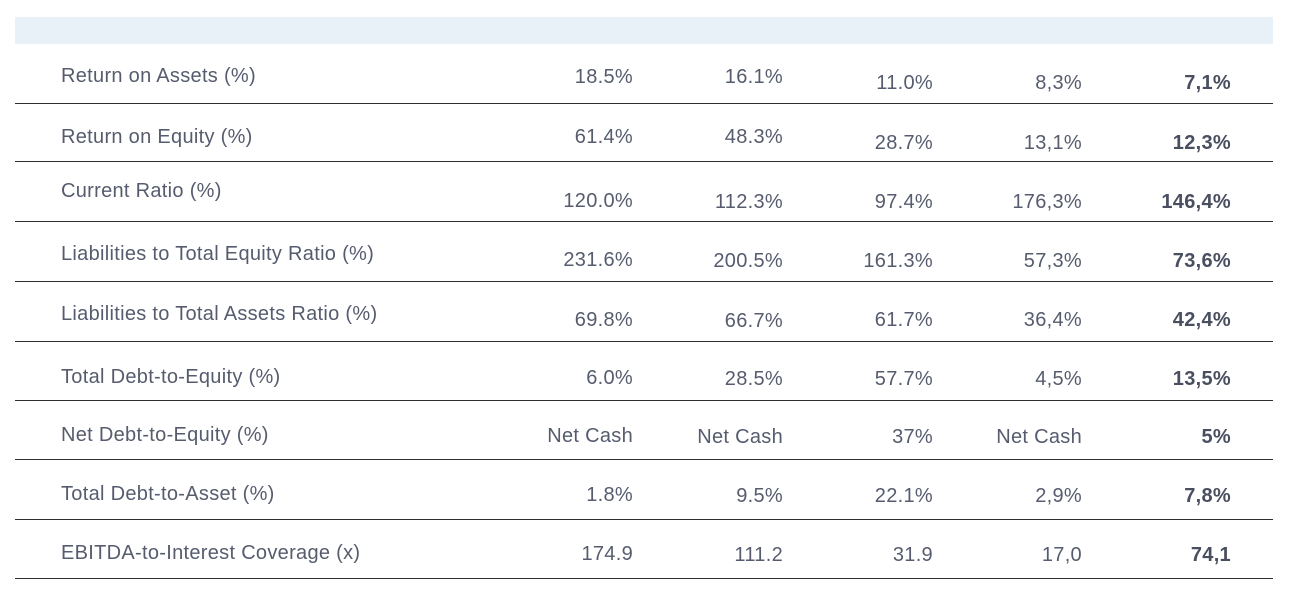  I want to click on row-label: Total Debt-to-Equity (%), so click(171, 377).